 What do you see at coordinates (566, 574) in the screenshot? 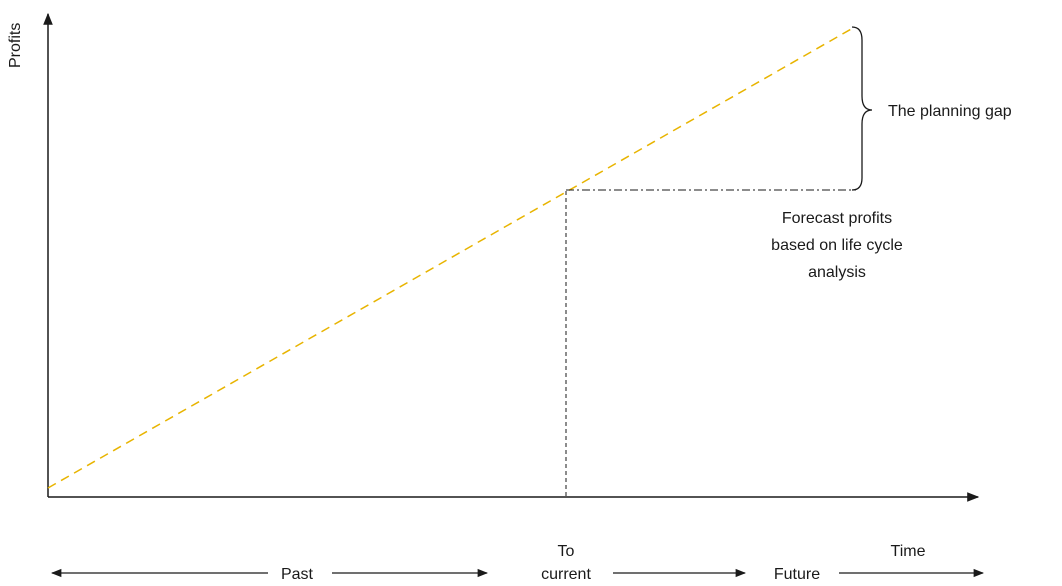
I see `timeline-current-label-line-2: current` at bounding box center [566, 574].